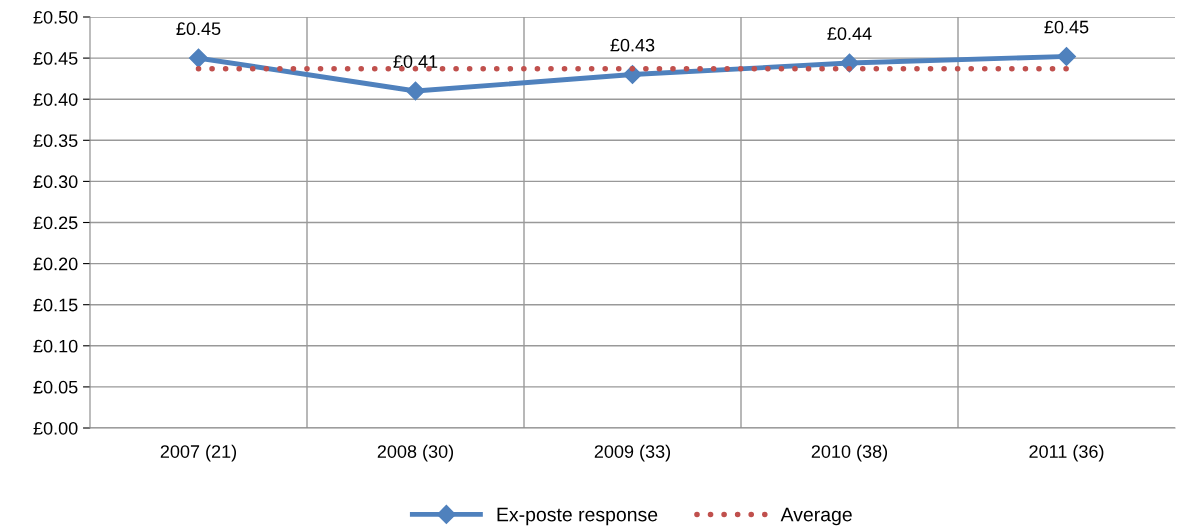 This screenshot has width=1182, height=527. I want to click on y-tick-label: £0.05, so click(55, 387).